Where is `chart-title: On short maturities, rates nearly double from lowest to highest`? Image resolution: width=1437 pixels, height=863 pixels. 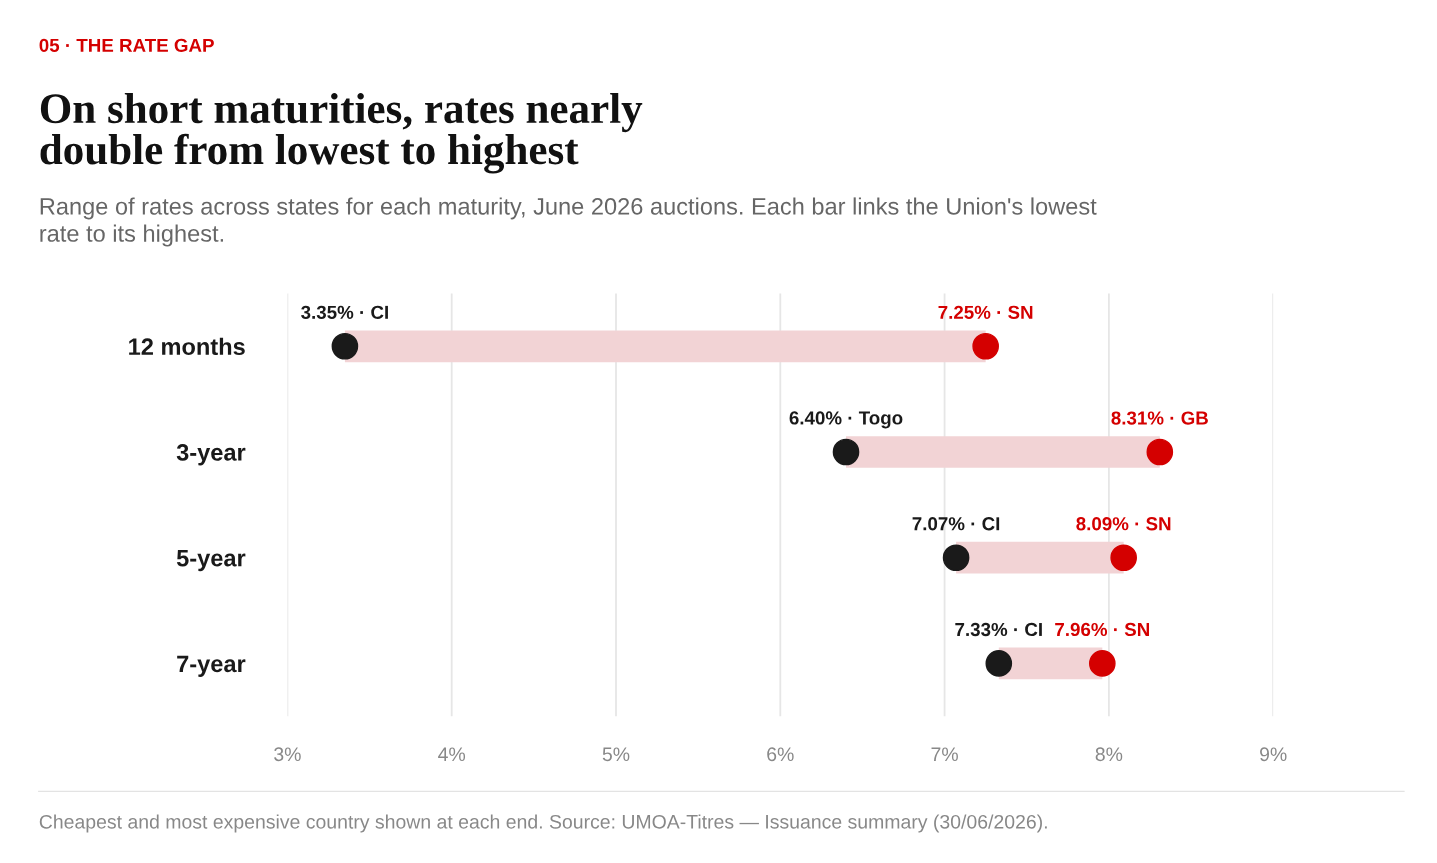
chart-title: On short maturities, rates nearly double from lowest to highest is located at coordinates (341, 133).